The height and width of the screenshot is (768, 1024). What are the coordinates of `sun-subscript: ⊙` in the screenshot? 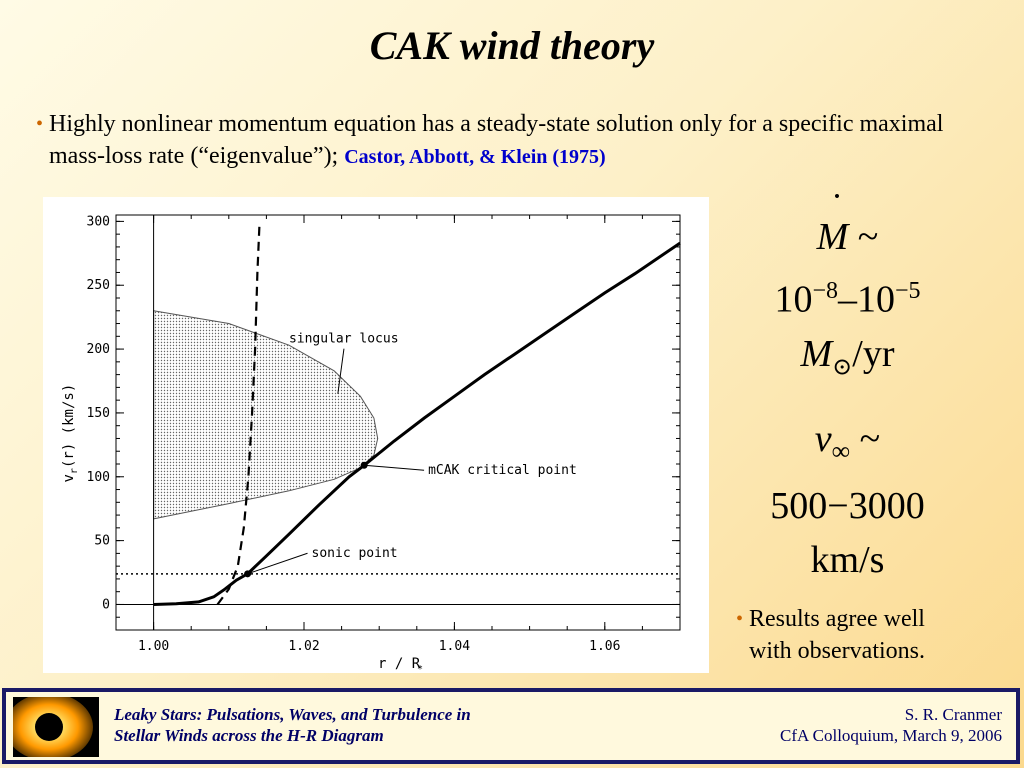 It's located at (842, 367).